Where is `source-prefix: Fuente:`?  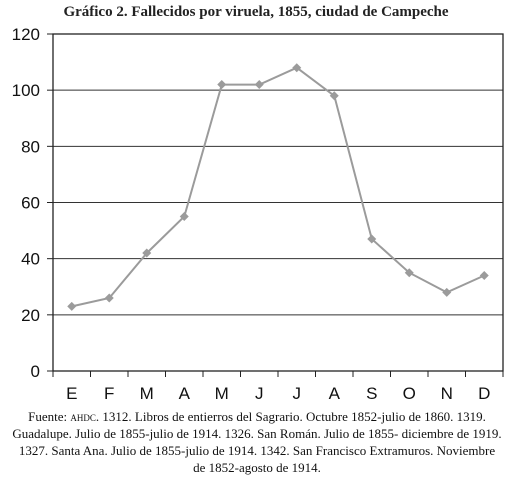 source-prefix: Fuente: is located at coordinates (49, 416).